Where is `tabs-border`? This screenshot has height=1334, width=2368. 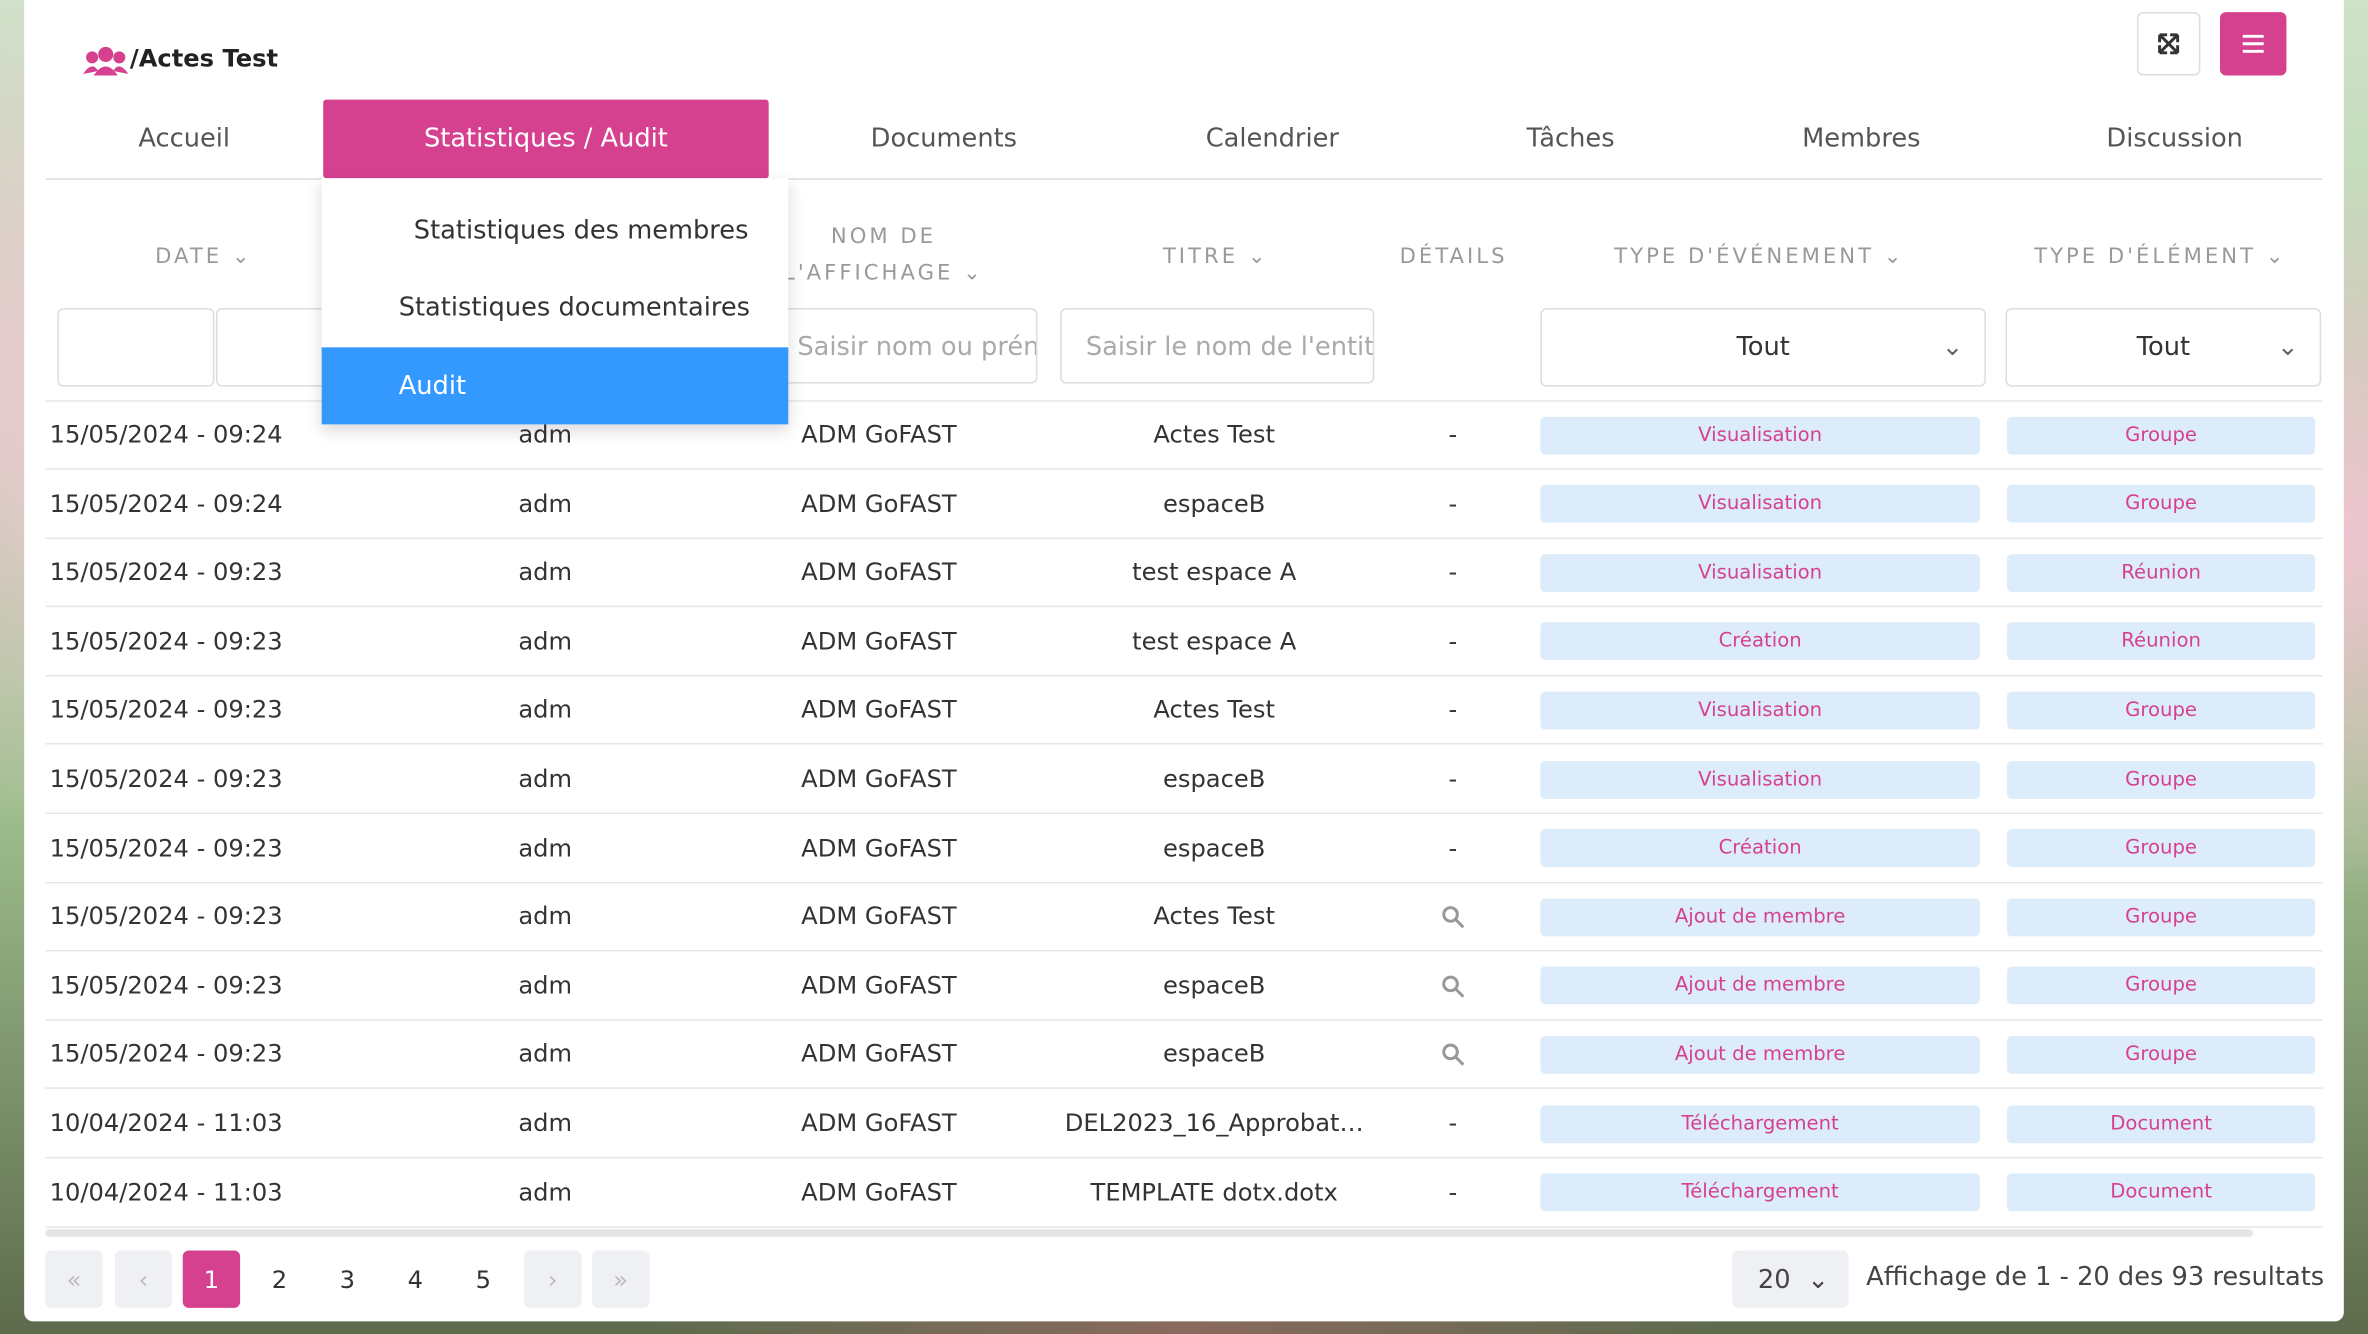 tabs-border is located at coordinates (1184, 179).